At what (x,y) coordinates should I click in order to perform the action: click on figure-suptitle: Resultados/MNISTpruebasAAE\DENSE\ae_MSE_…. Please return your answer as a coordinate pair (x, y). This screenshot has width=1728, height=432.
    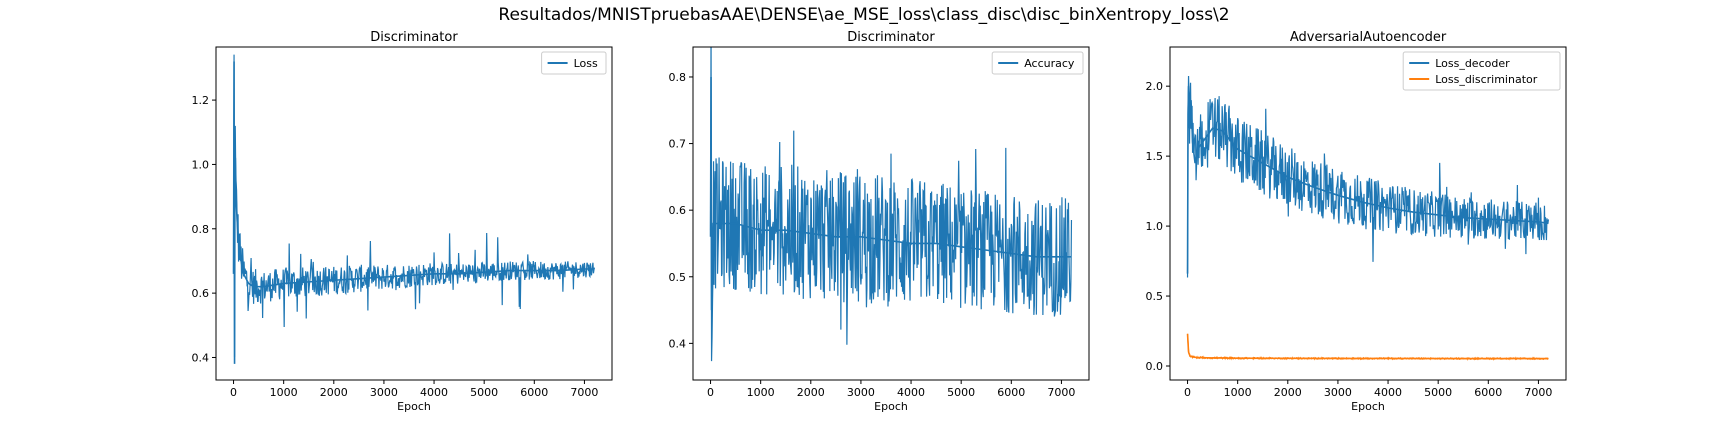
    Looking at the image, I should click on (864, 15).